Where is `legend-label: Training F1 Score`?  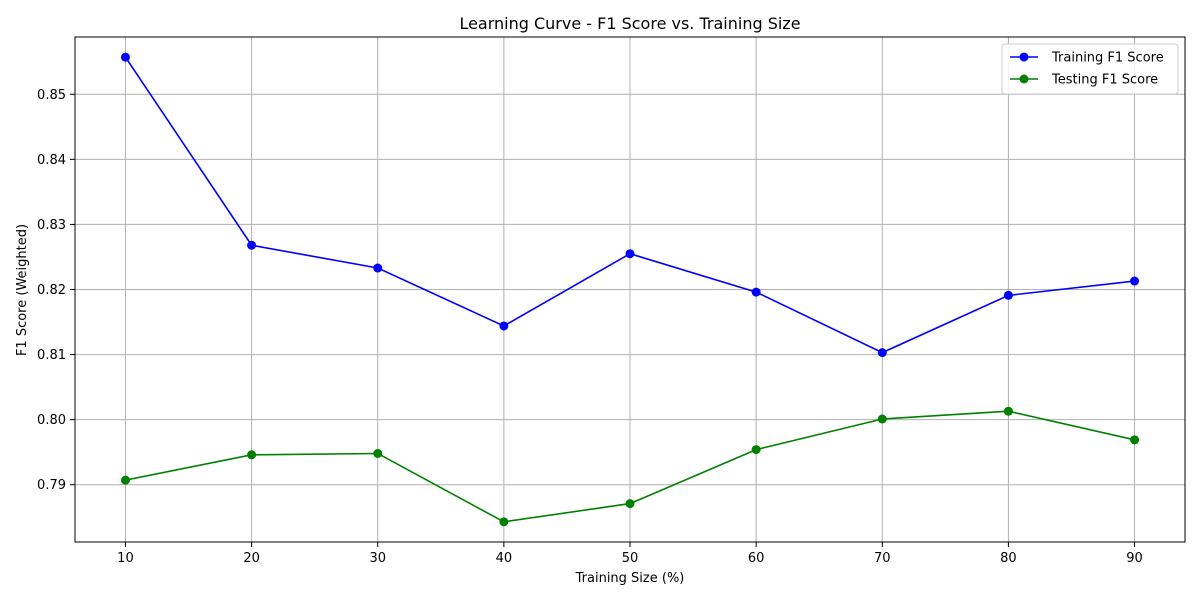
legend-label: Training F1 Score is located at coordinates (1107, 58).